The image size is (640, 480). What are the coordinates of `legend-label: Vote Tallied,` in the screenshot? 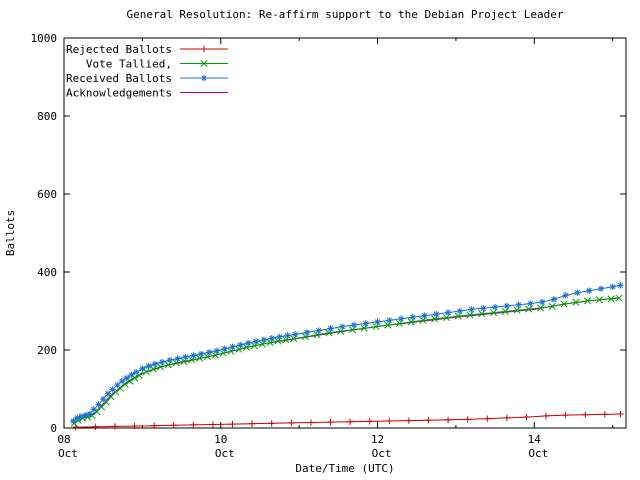 It's located at (129, 64).